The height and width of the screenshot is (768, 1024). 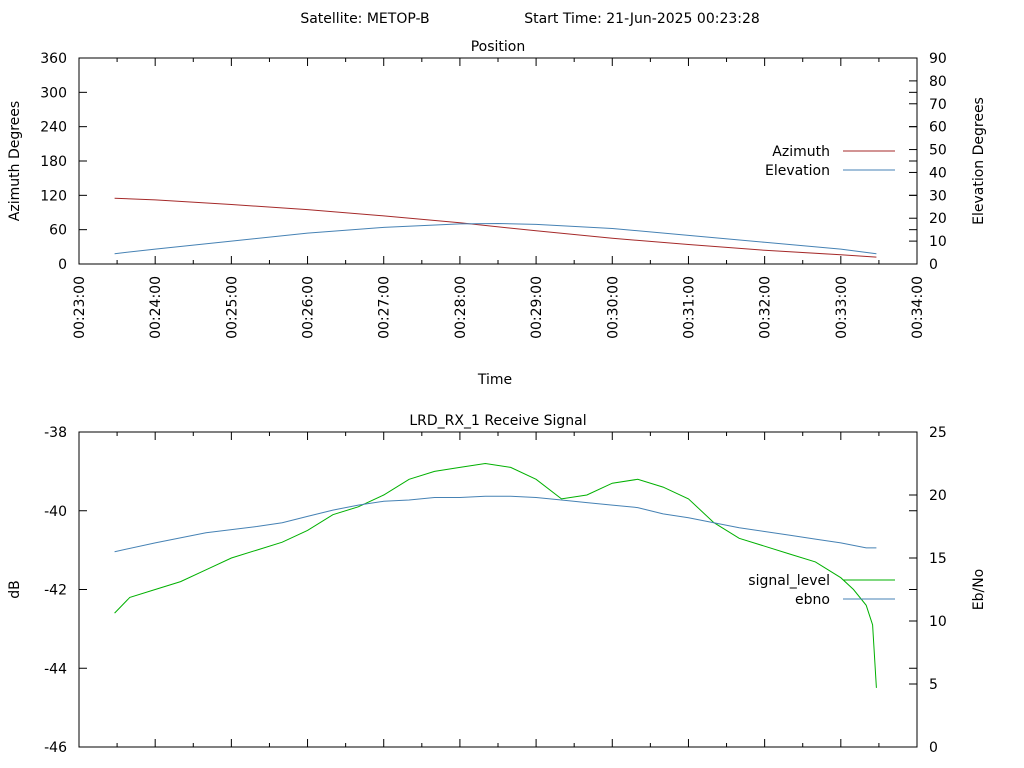 What do you see at coordinates (232, 307) in the screenshot?
I see `x-tick-label: 00:25:00` at bounding box center [232, 307].